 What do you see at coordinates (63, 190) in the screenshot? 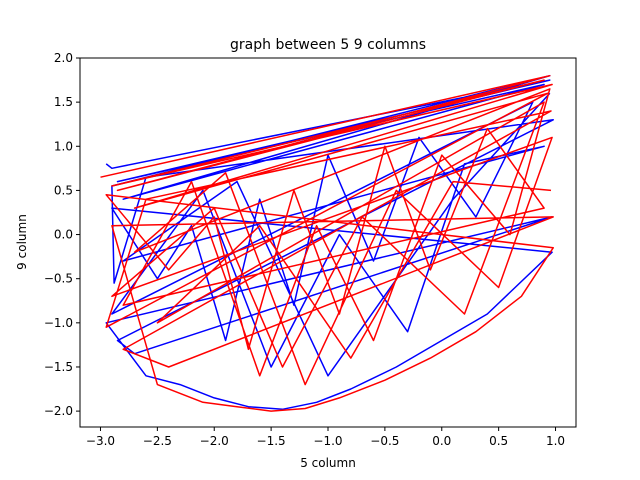
I see `y-tick-label: 0.5` at bounding box center [63, 190].